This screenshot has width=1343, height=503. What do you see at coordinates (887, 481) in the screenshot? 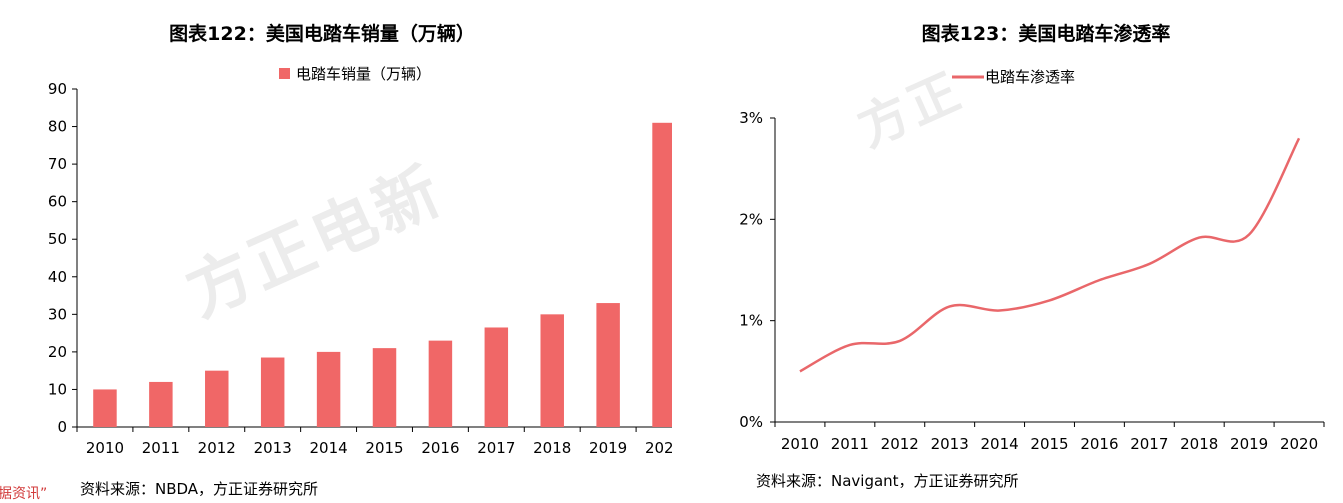
I see `chart-source: 资料来源：Navigant，方正证券研究所` at bounding box center [887, 481].